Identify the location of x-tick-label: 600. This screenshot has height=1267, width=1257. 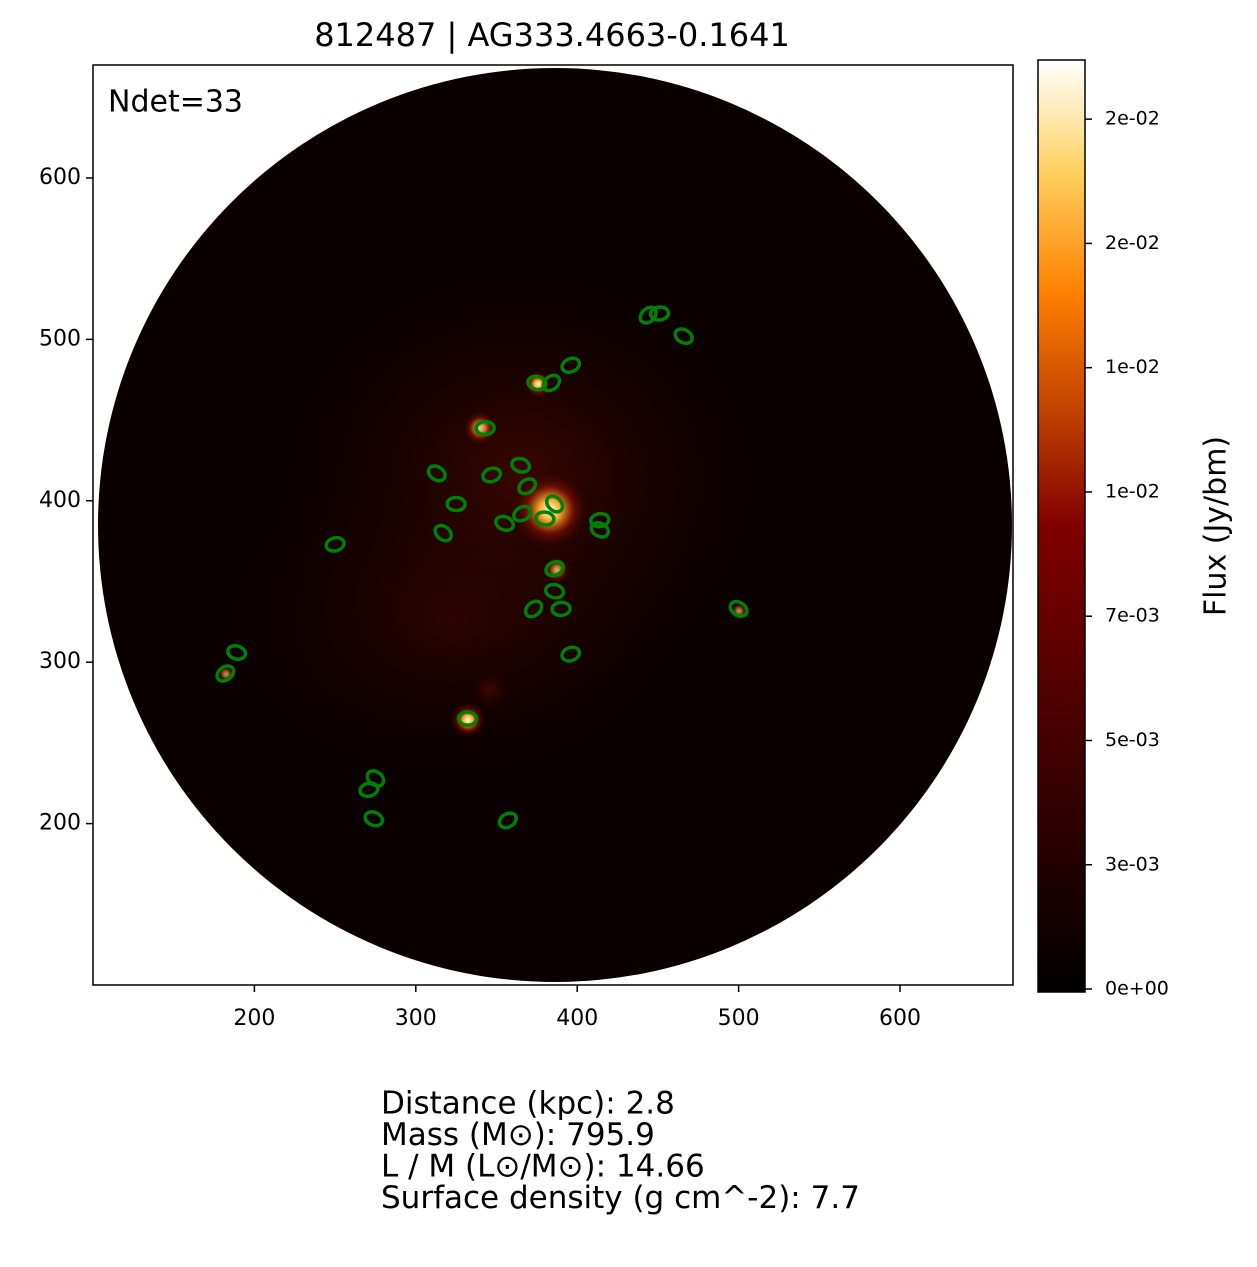
(900, 1018).